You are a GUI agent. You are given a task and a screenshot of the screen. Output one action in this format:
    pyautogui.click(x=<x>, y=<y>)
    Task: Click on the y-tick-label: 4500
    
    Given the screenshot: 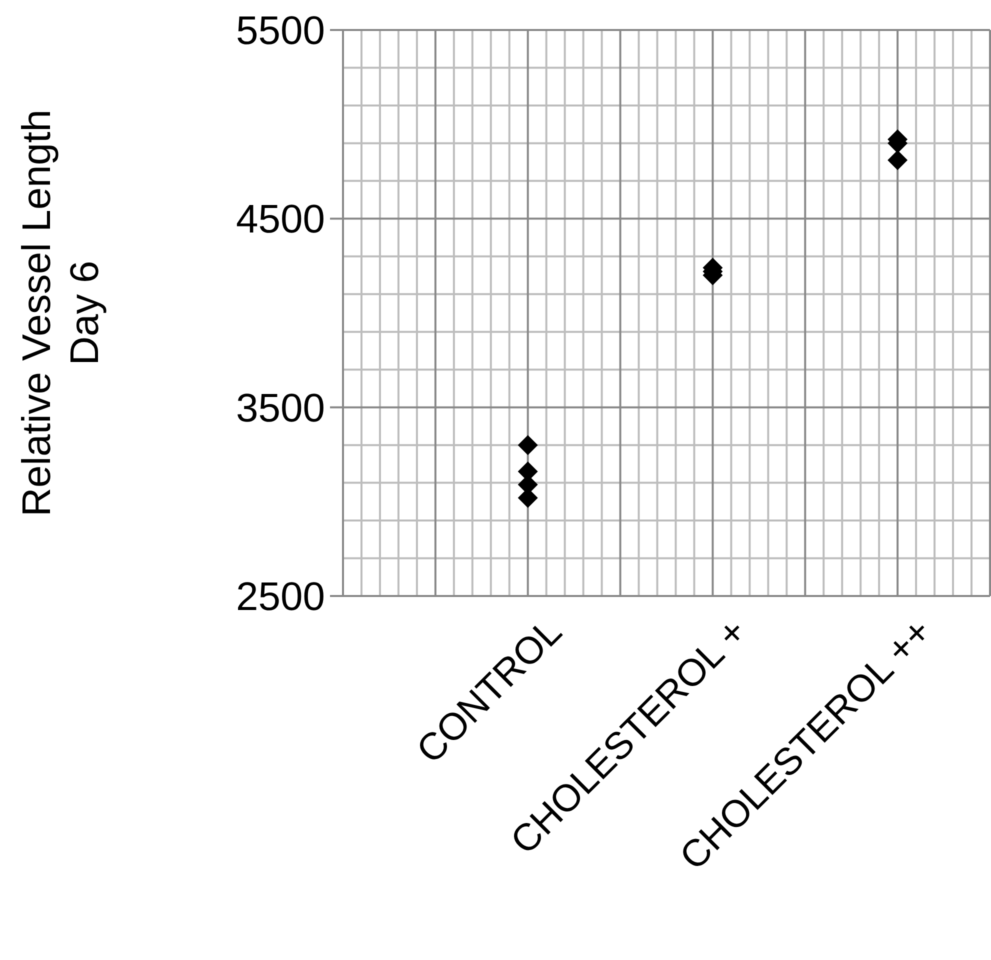 What is the action you would take?
    pyautogui.click(x=280, y=220)
    